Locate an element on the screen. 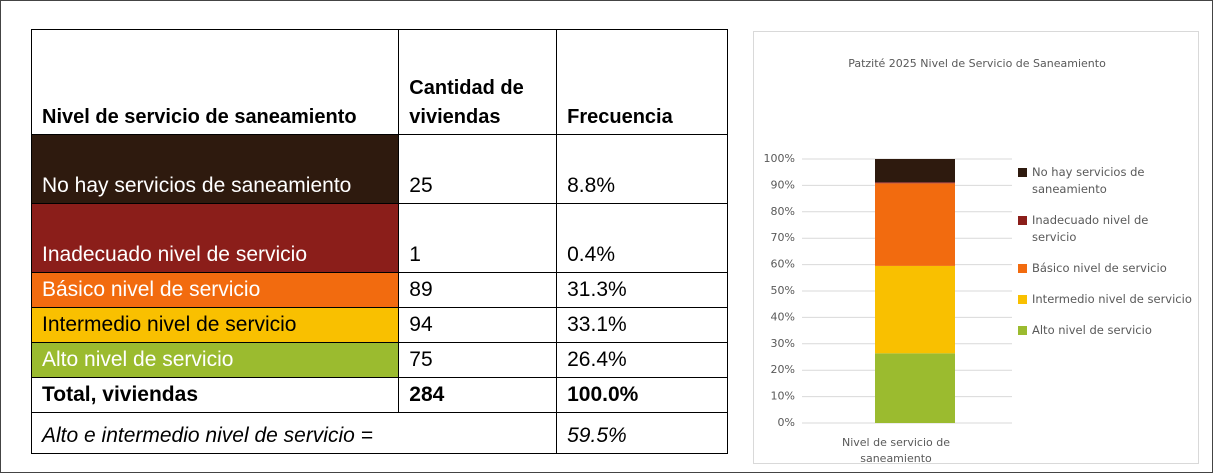  y-tick-label: 40% is located at coordinates (783, 316).